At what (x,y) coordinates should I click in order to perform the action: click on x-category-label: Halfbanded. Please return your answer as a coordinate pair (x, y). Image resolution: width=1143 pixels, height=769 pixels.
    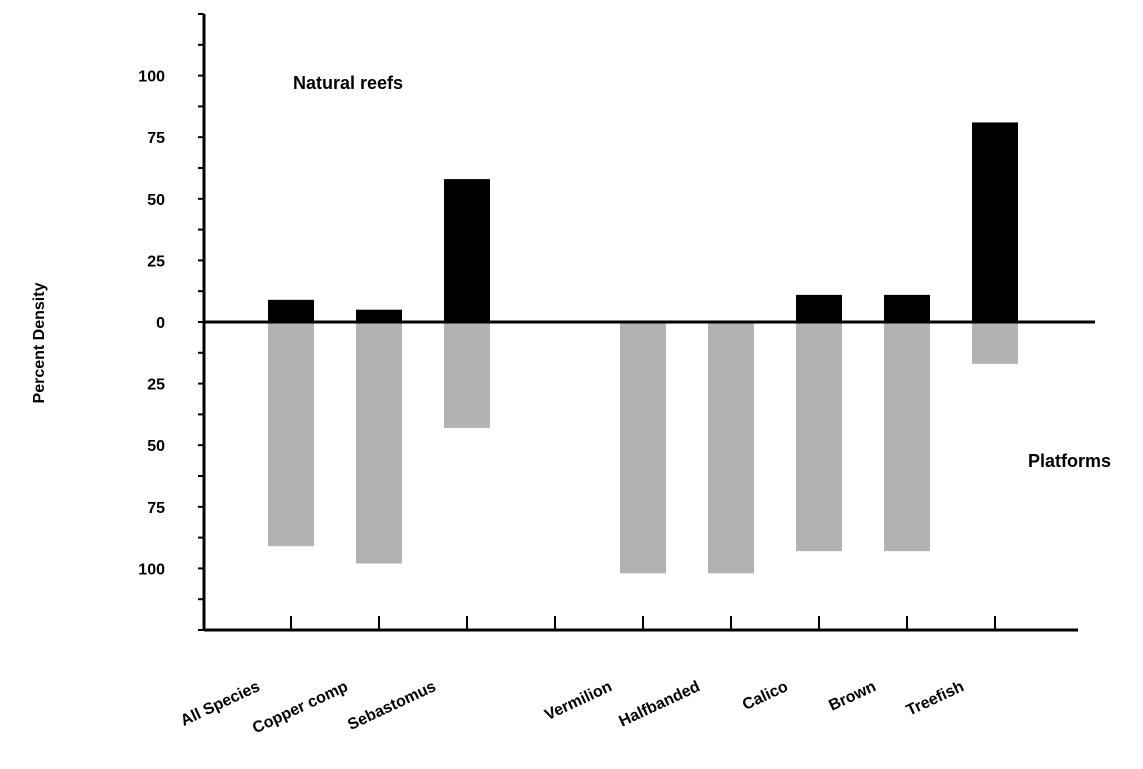
    Looking at the image, I should click on (660, 704).